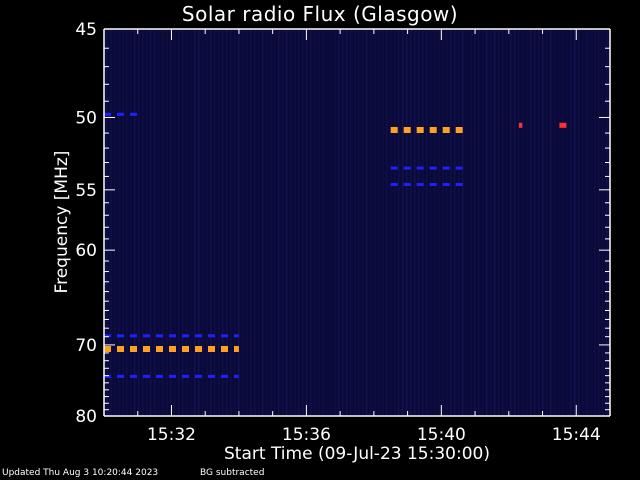 Image resolution: width=640 pixels, height=480 pixels. What do you see at coordinates (62, 222) in the screenshot?
I see `y-axis-label: Frequency [MHz]` at bounding box center [62, 222].